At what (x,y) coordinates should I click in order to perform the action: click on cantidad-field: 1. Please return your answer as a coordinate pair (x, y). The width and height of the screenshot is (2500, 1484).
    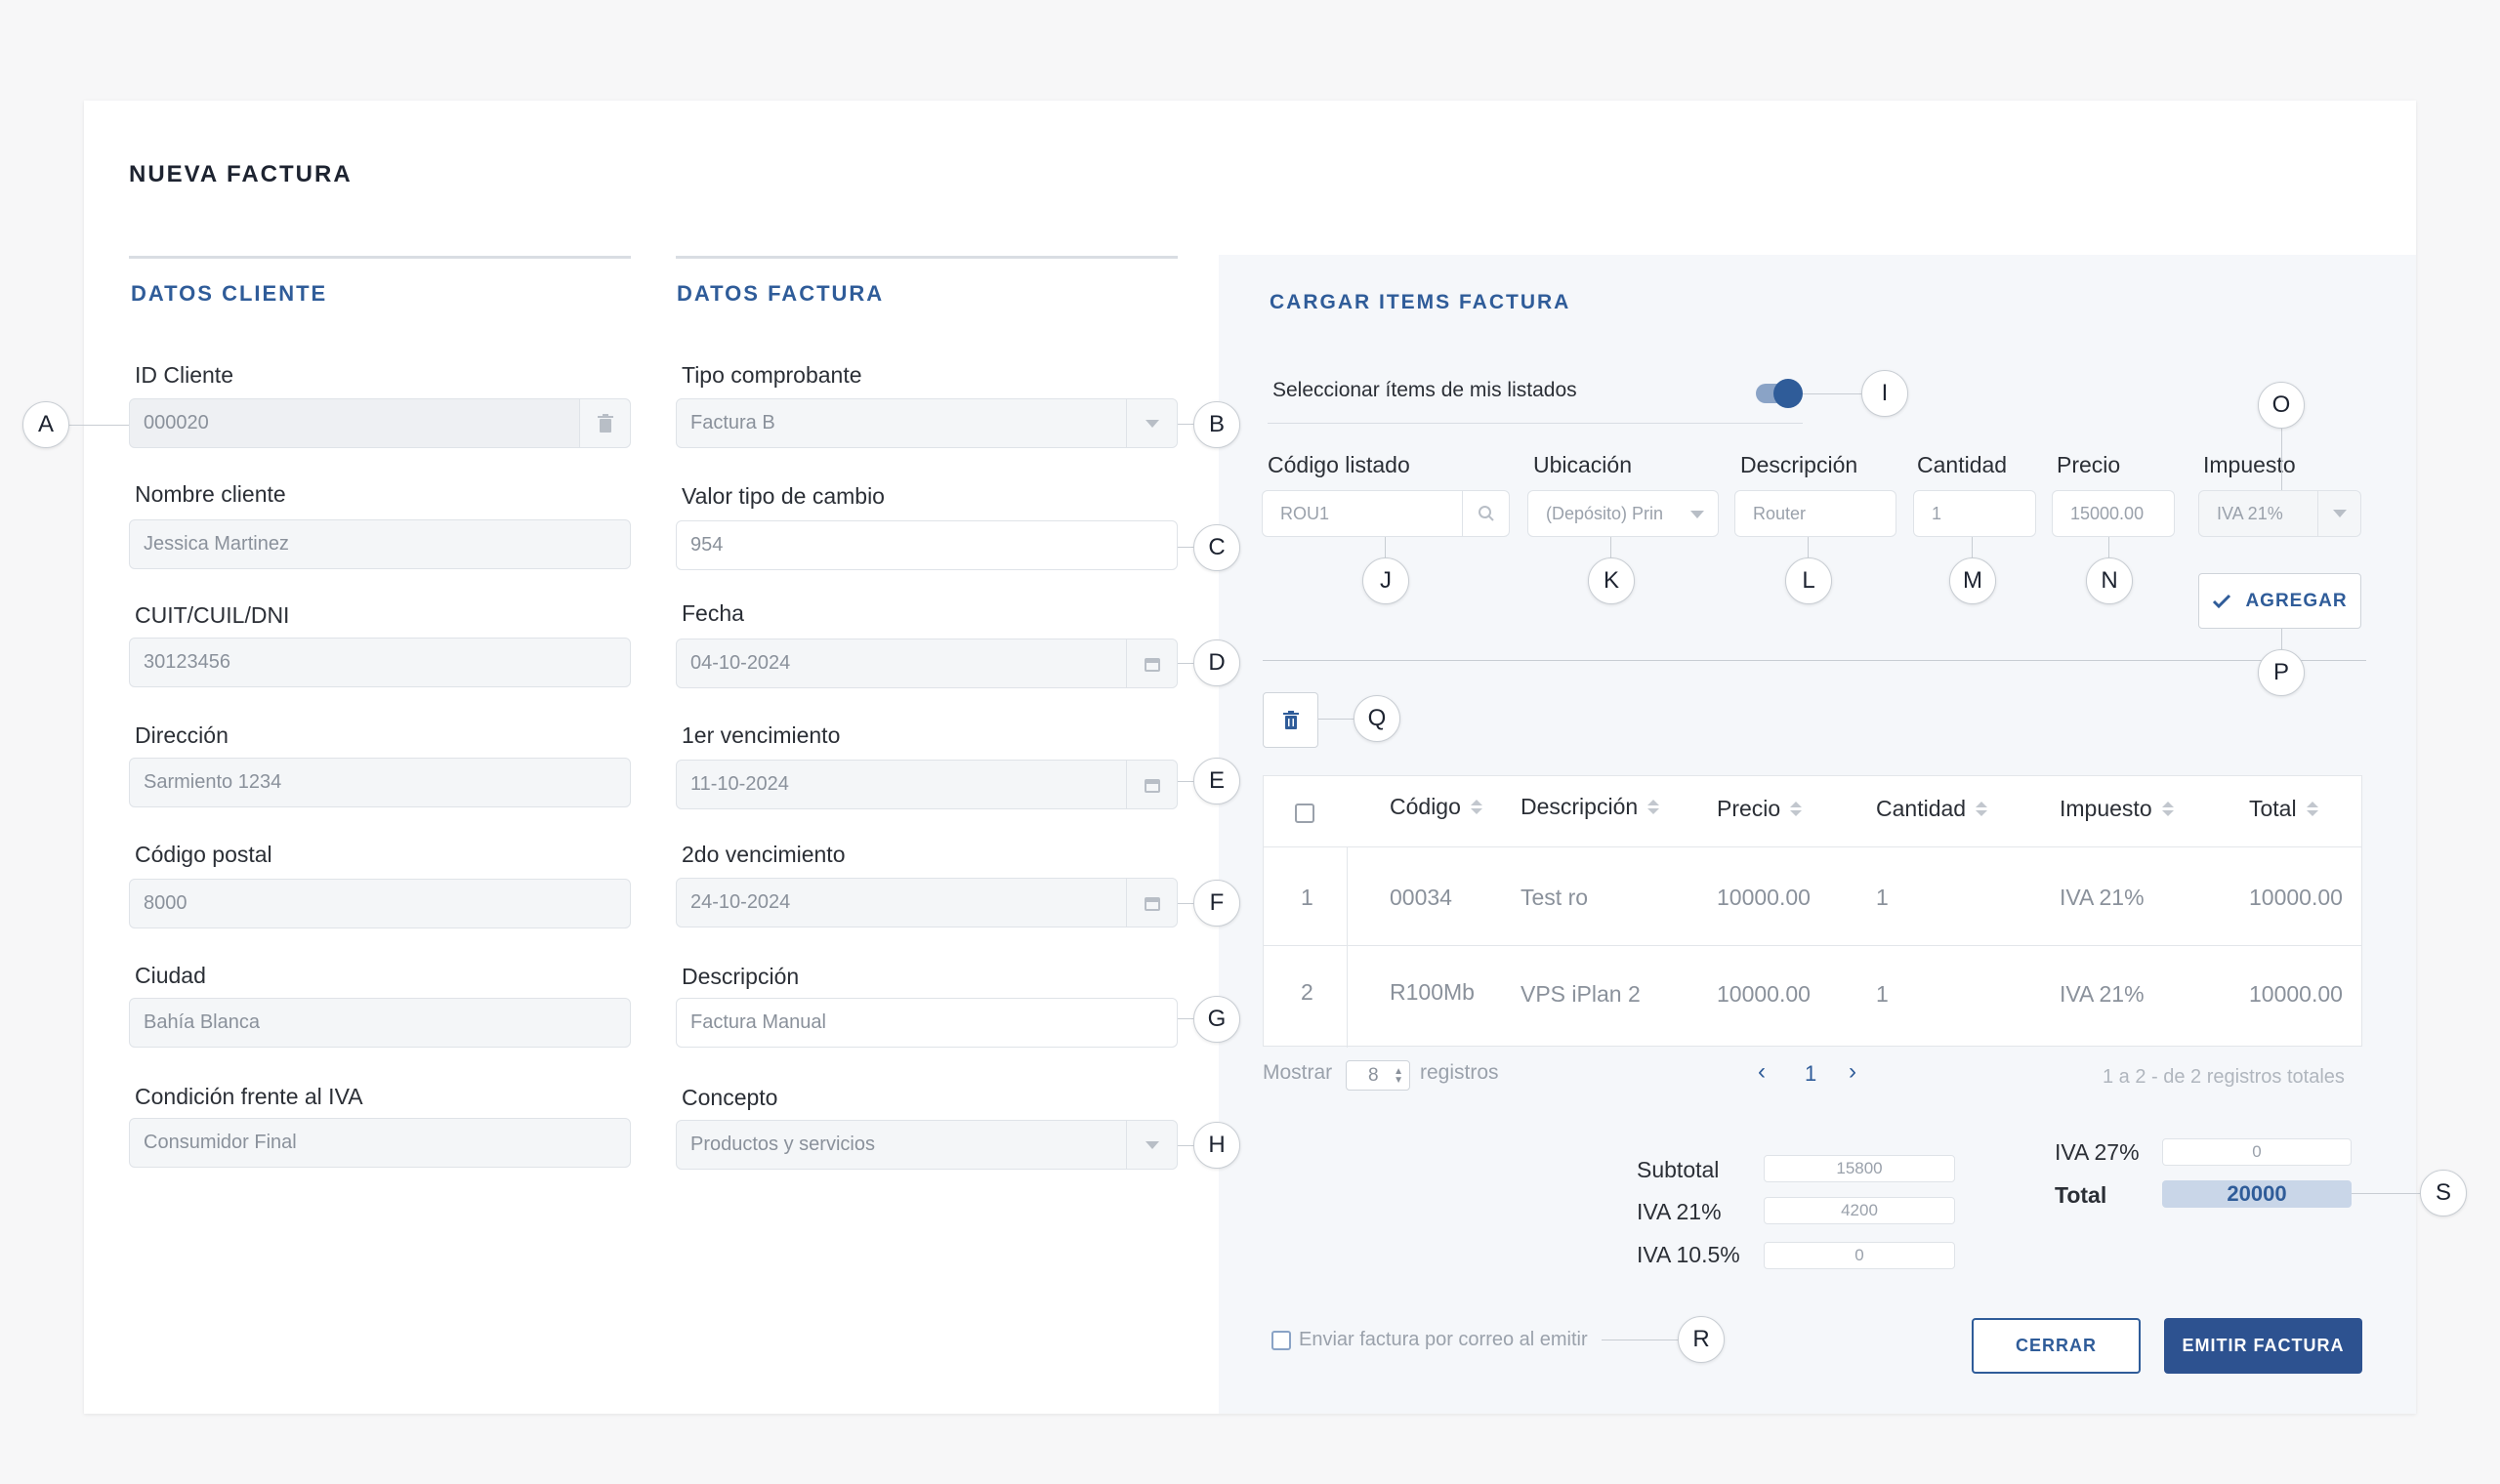
    Looking at the image, I should click on (1975, 514).